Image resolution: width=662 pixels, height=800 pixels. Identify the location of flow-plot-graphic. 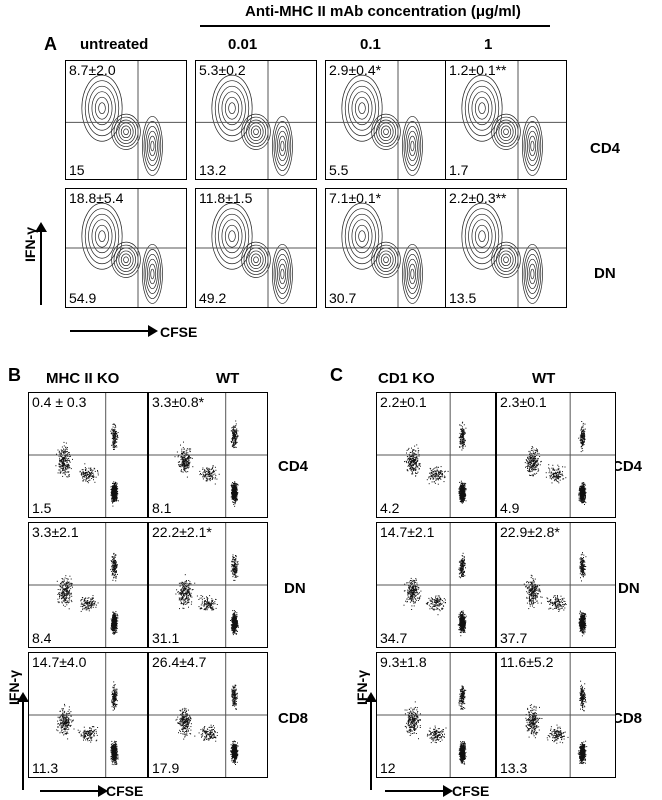
(386, 248).